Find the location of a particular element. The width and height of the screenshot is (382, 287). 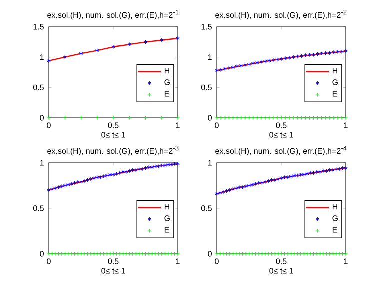

legend-label: E is located at coordinates (167, 94).